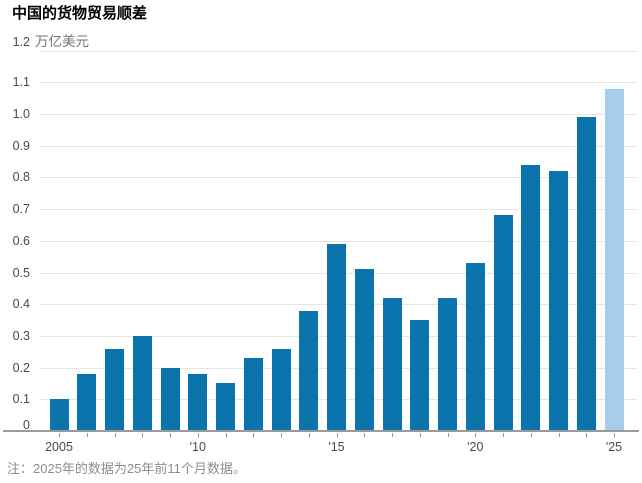  I want to click on bar-2025, so click(614, 260).